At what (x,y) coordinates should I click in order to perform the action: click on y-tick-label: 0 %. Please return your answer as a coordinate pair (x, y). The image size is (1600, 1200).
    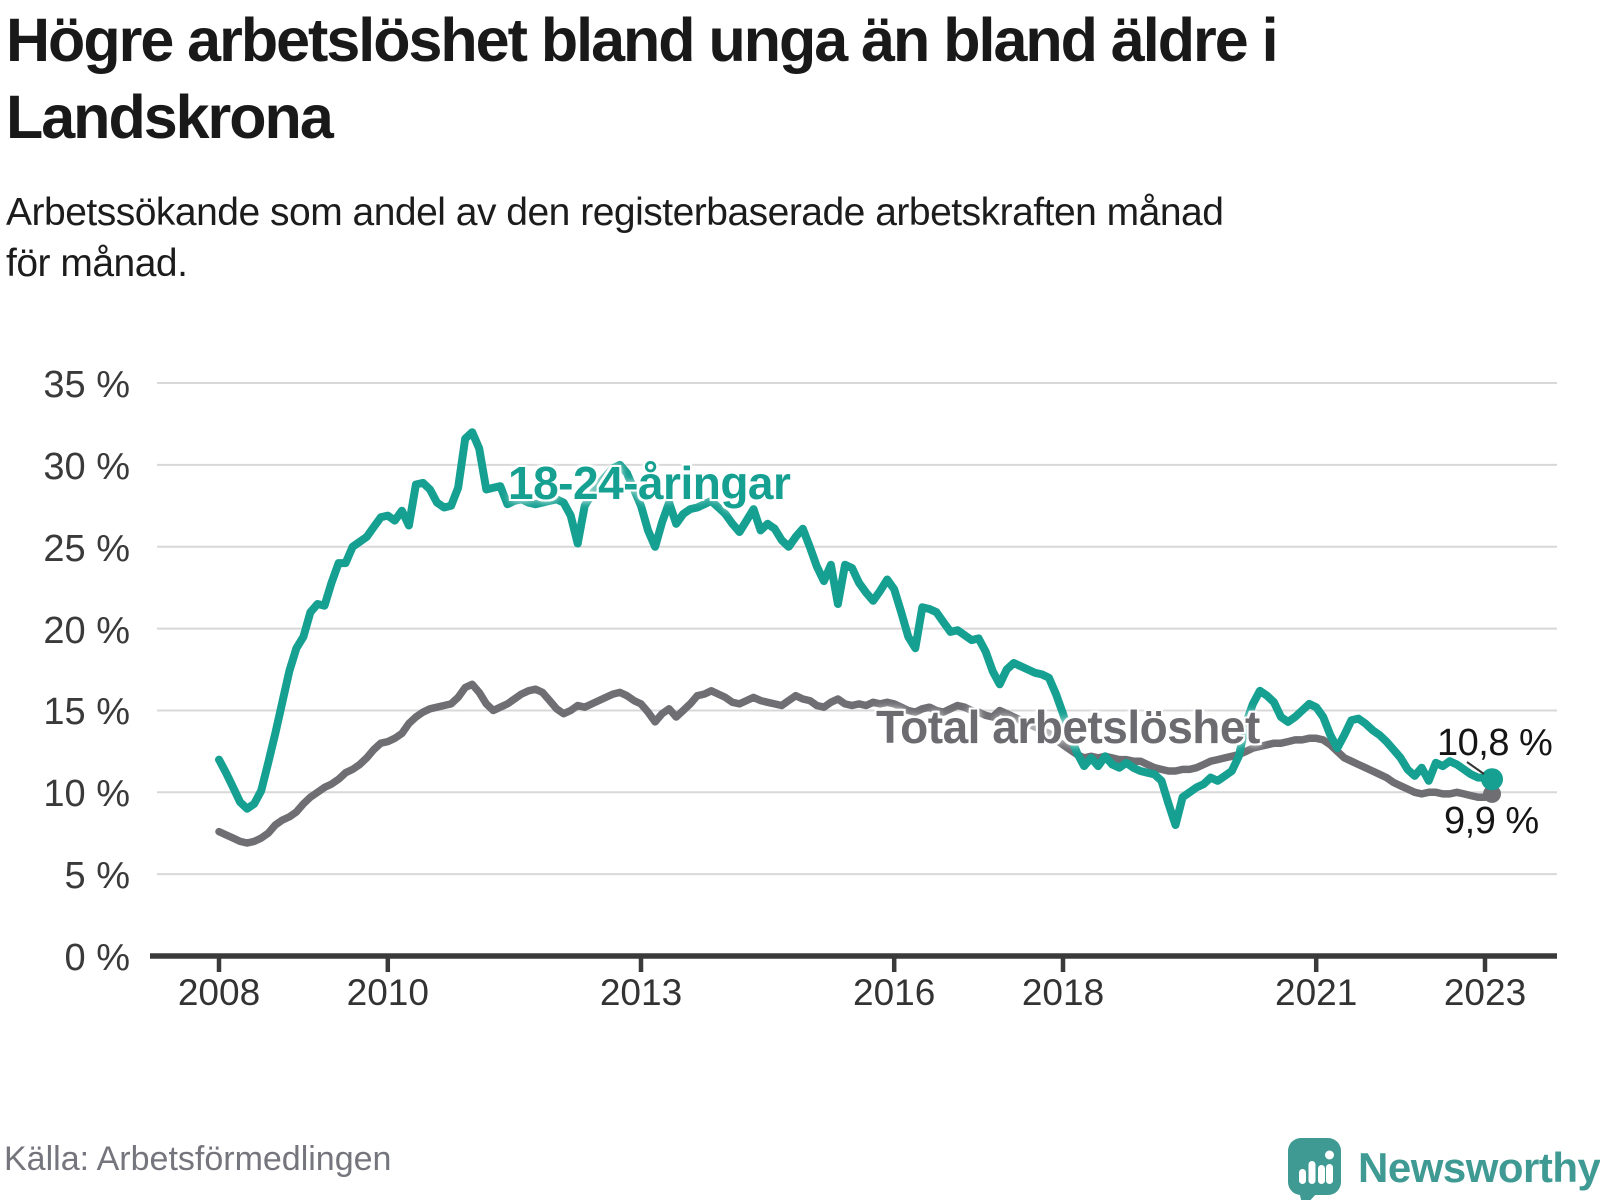
    Looking at the image, I should click on (97, 958).